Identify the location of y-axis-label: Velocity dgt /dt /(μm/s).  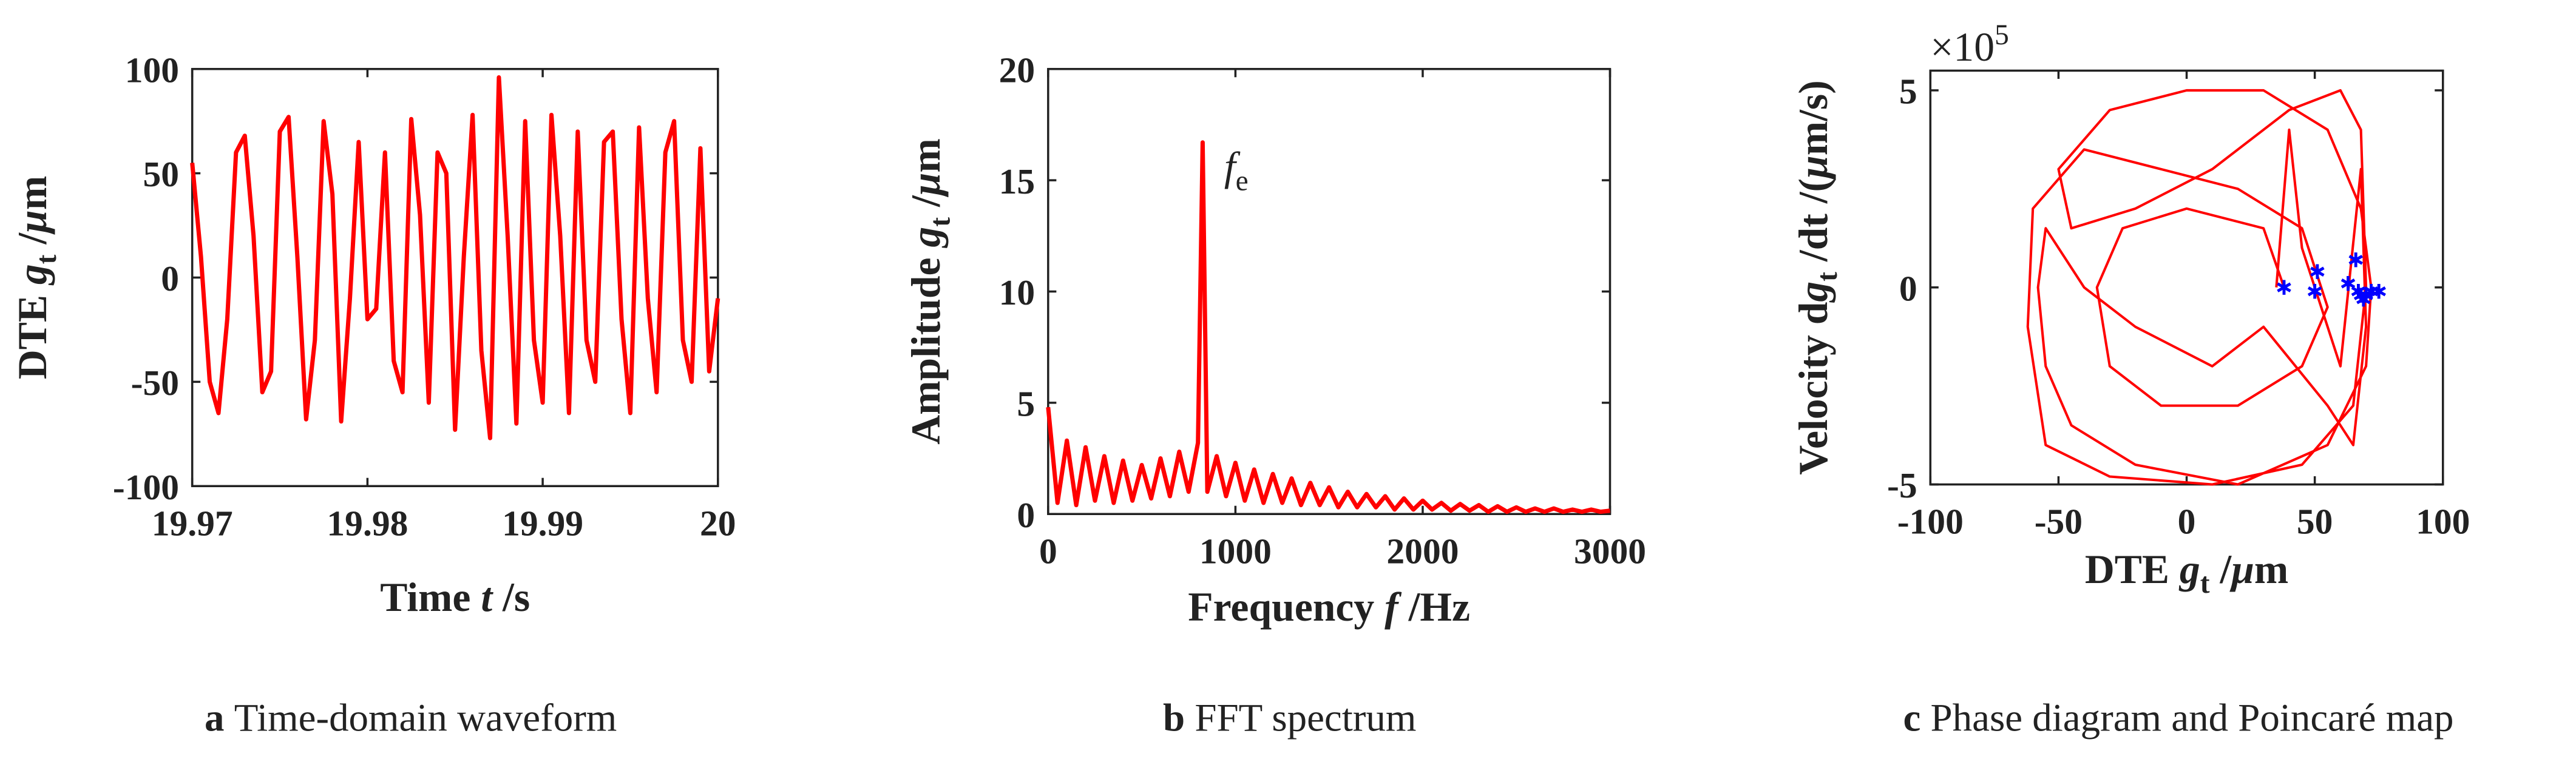
(1817, 277).